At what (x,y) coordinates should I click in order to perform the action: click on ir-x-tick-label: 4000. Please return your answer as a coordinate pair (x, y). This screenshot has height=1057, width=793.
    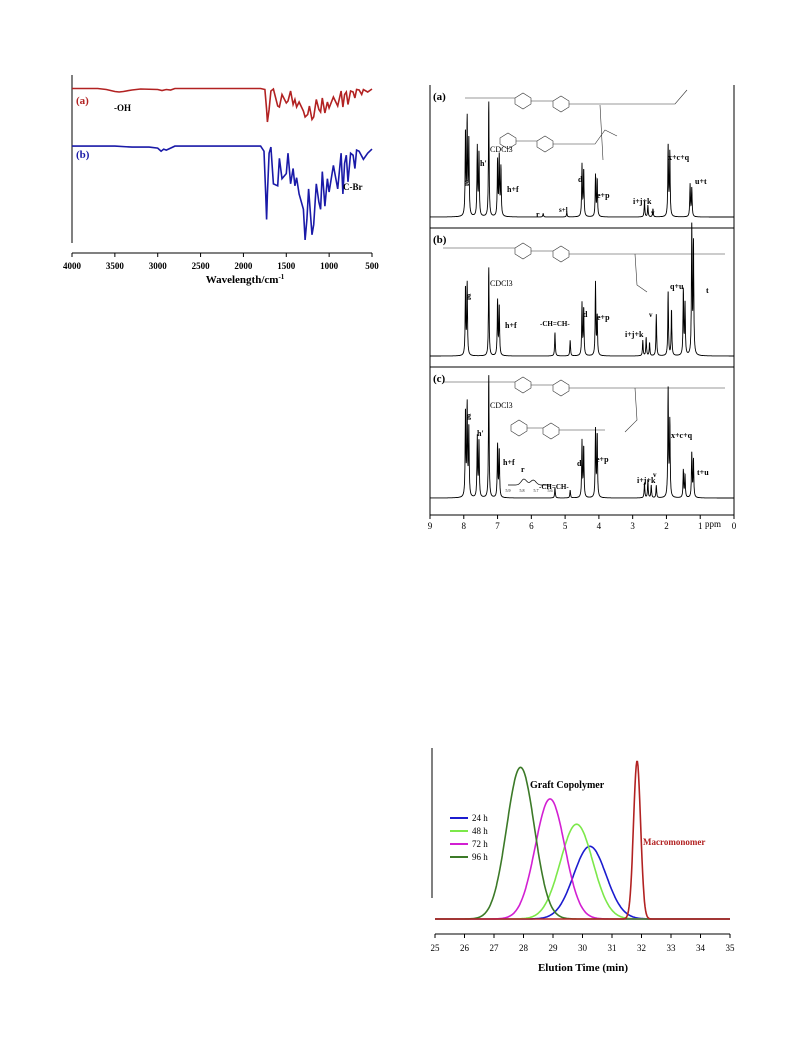
    Looking at the image, I should click on (72, 266).